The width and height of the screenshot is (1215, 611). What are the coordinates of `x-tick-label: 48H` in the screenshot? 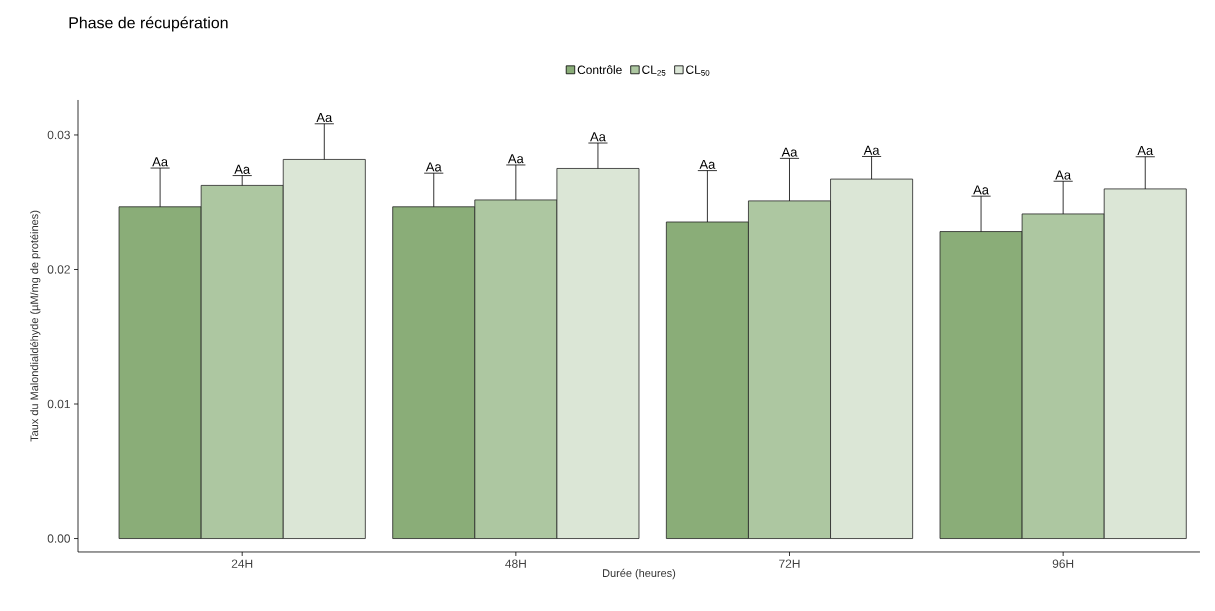 It's located at (515, 563).